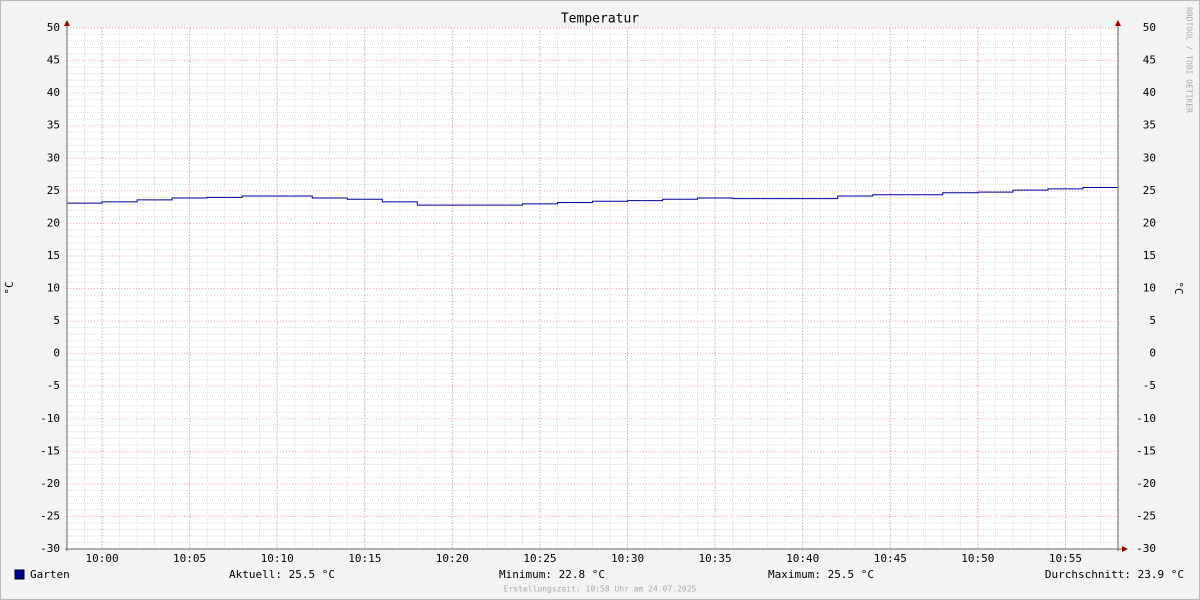 The image size is (1200, 600). What do you see at coordinates (802, 558) in the screenshot?
I see `x-tick-label: 10:40` at bounding box center [802, 558].